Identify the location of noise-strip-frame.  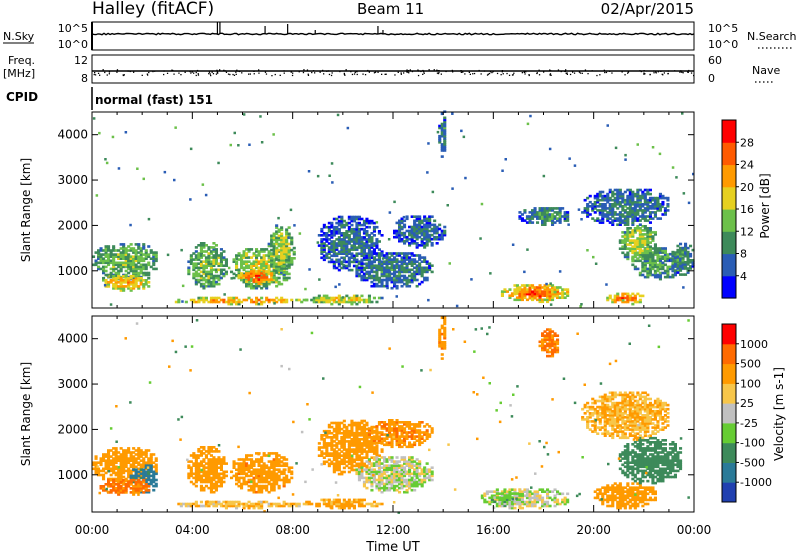
(393, 36).